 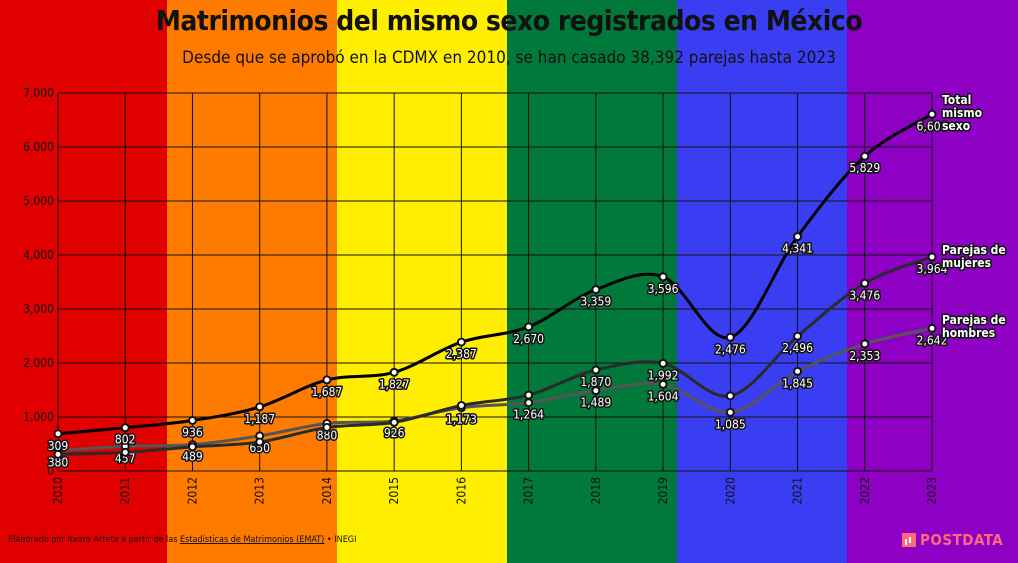 I want to click on data-label: 1,827, so click(x=394, y=384).